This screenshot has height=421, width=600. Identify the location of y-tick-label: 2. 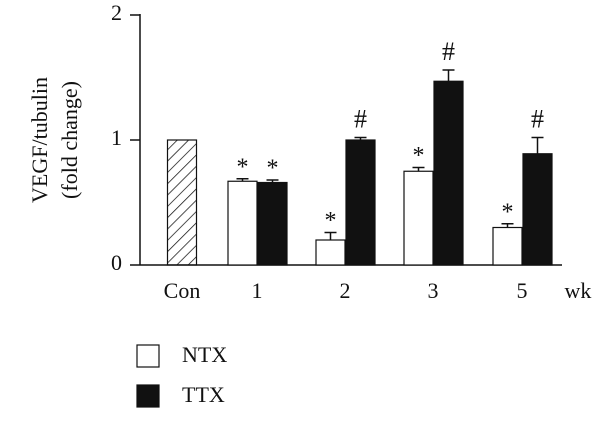
(116, 12).